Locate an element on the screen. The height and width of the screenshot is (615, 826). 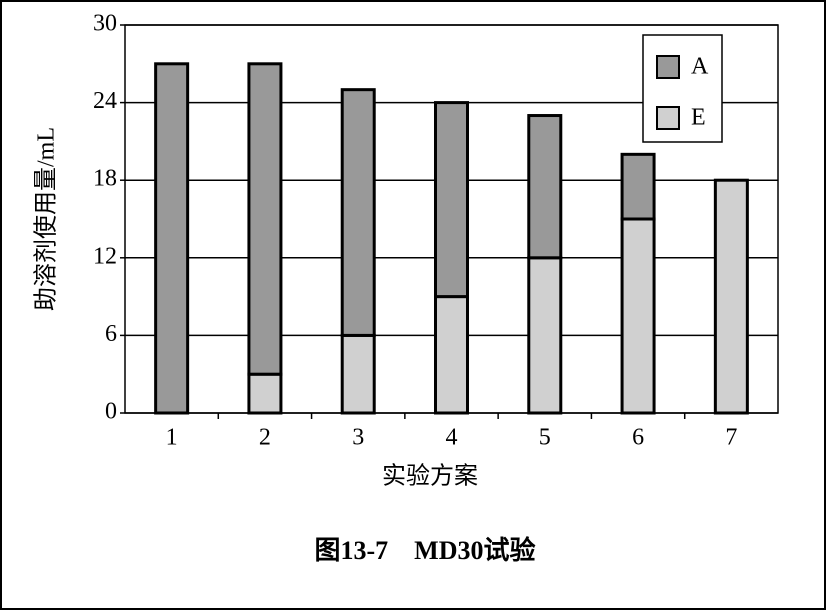
y-tick-label: 30 is located at coordinates (105, 24).